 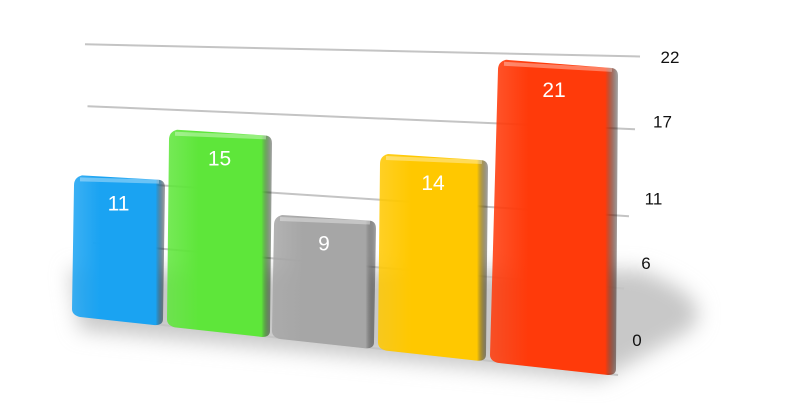 I want to click on y-axis-ticks: 0 6 11 17 22, so click(x=655, y=199).